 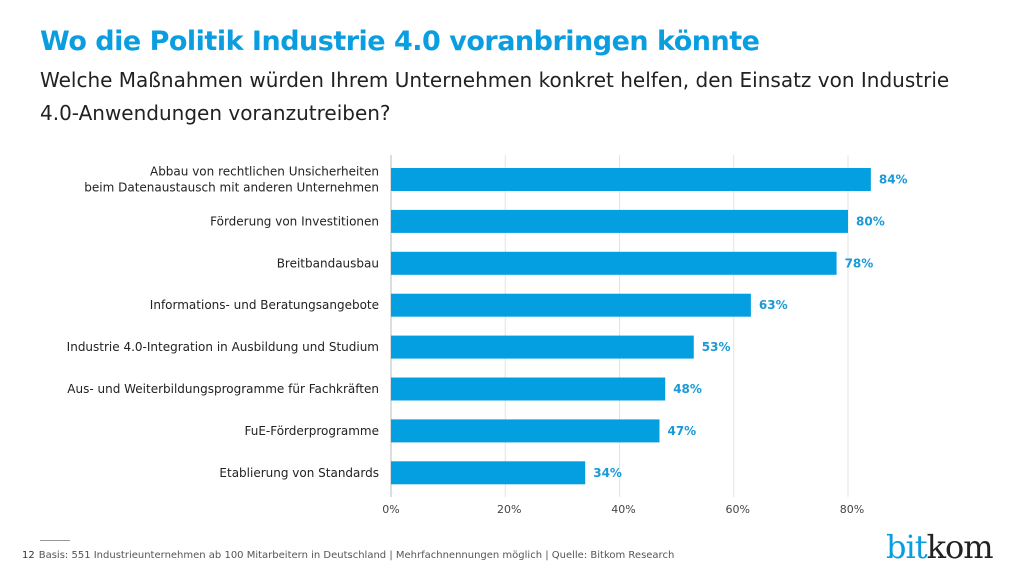 What do you see at coordinates (687, 389) in the screenshot?
I see `data-label: 48%` at bounding box center [687, 389].